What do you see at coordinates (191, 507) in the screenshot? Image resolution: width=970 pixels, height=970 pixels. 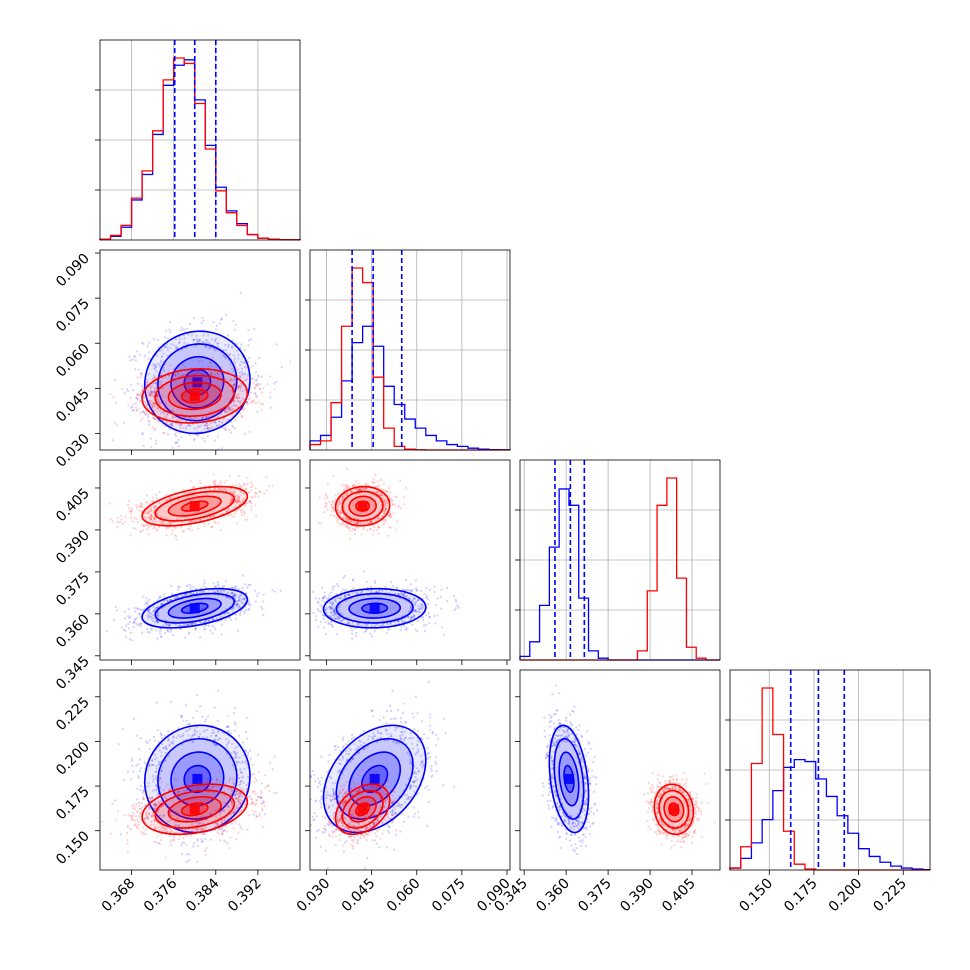 I see `scatter-red` at bounding box center [191, 507].